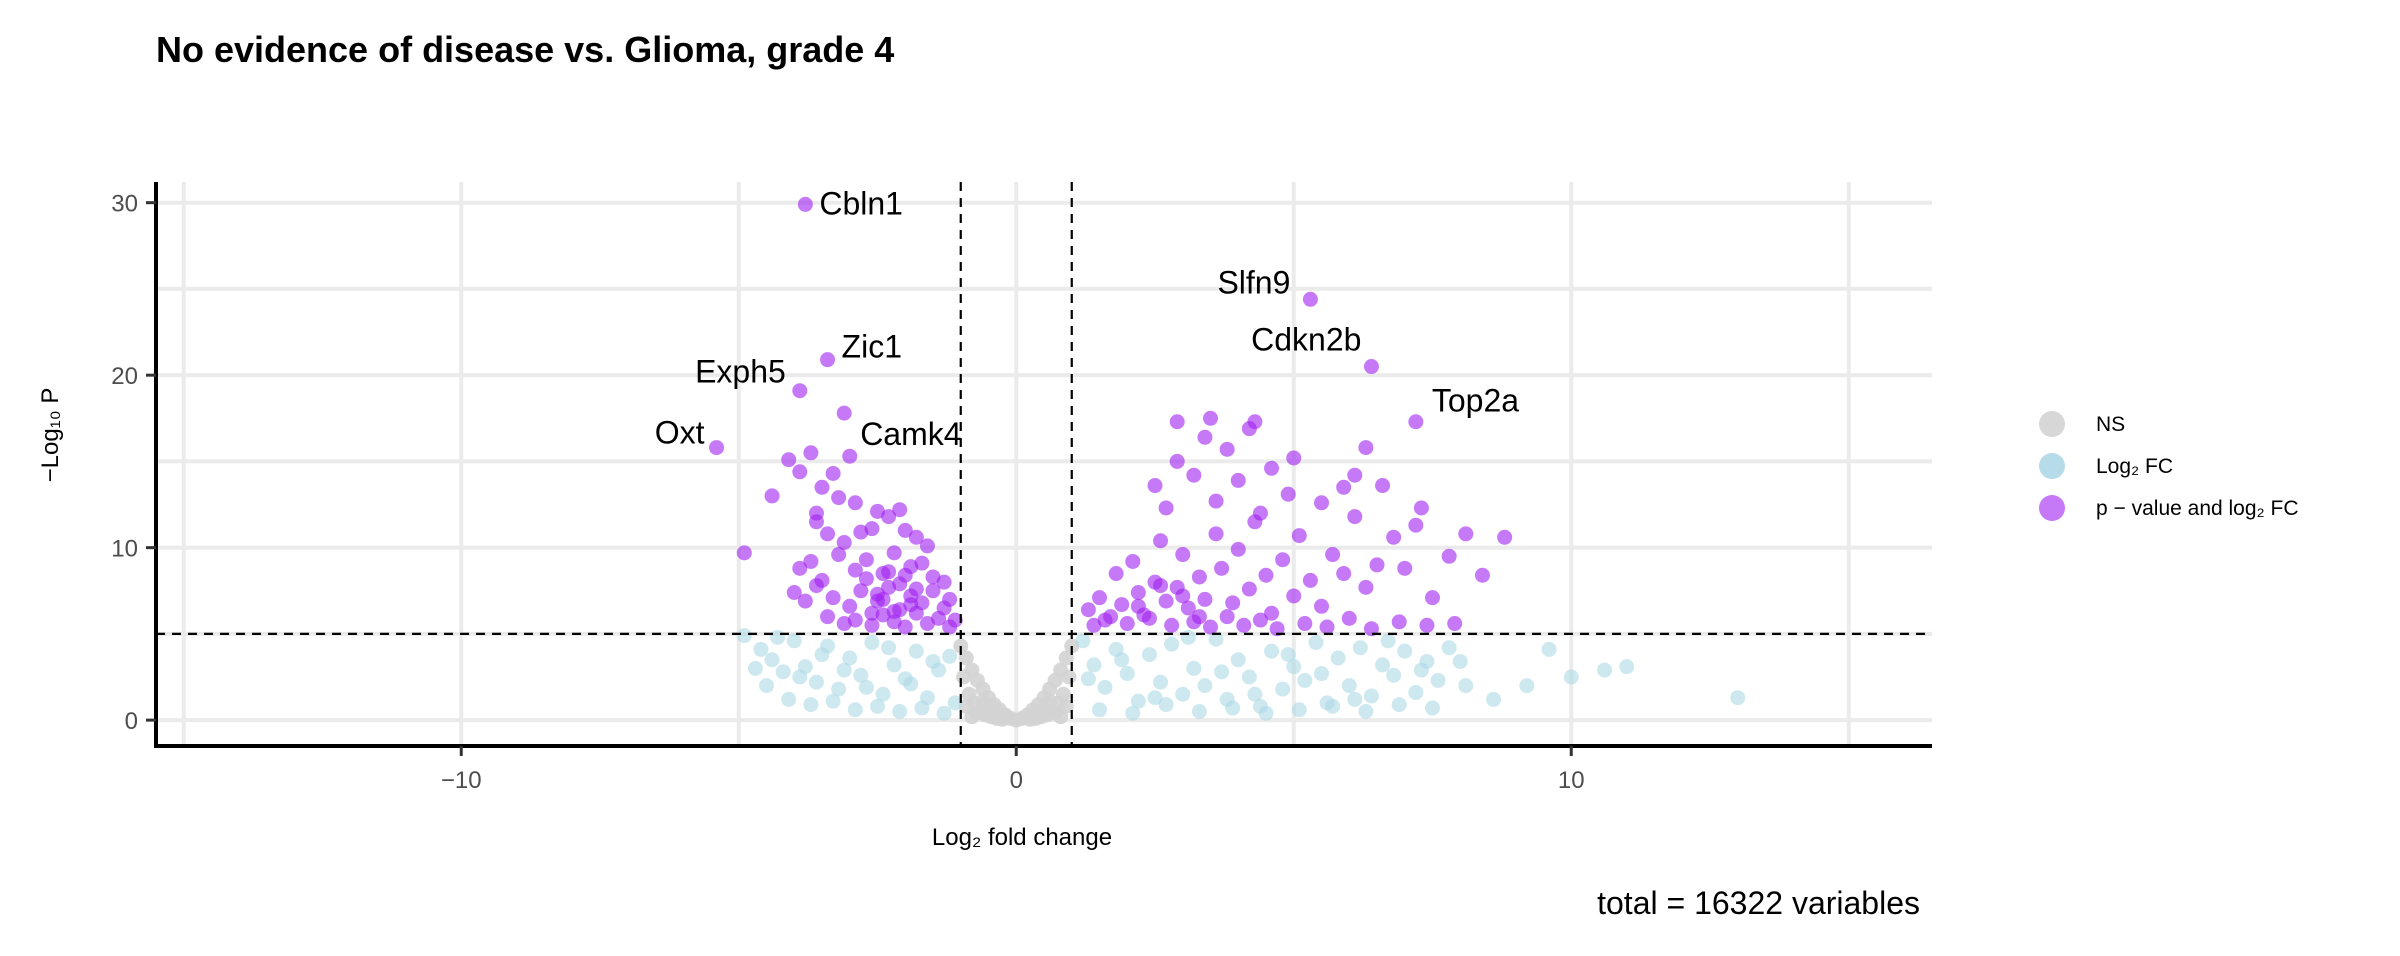 The image size is (2400, 956). Describe the element at coordinates (1306, 340) in the screenshot. I see `gene-label-cdkn2b: Cdkn2b` at that location.